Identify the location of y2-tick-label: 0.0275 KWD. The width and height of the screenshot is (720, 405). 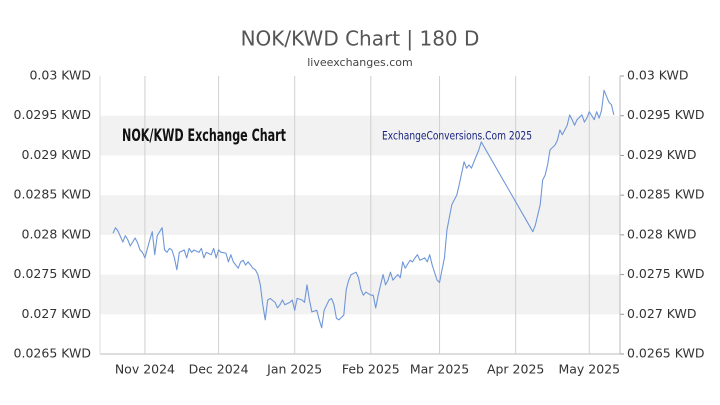
(665, 273).